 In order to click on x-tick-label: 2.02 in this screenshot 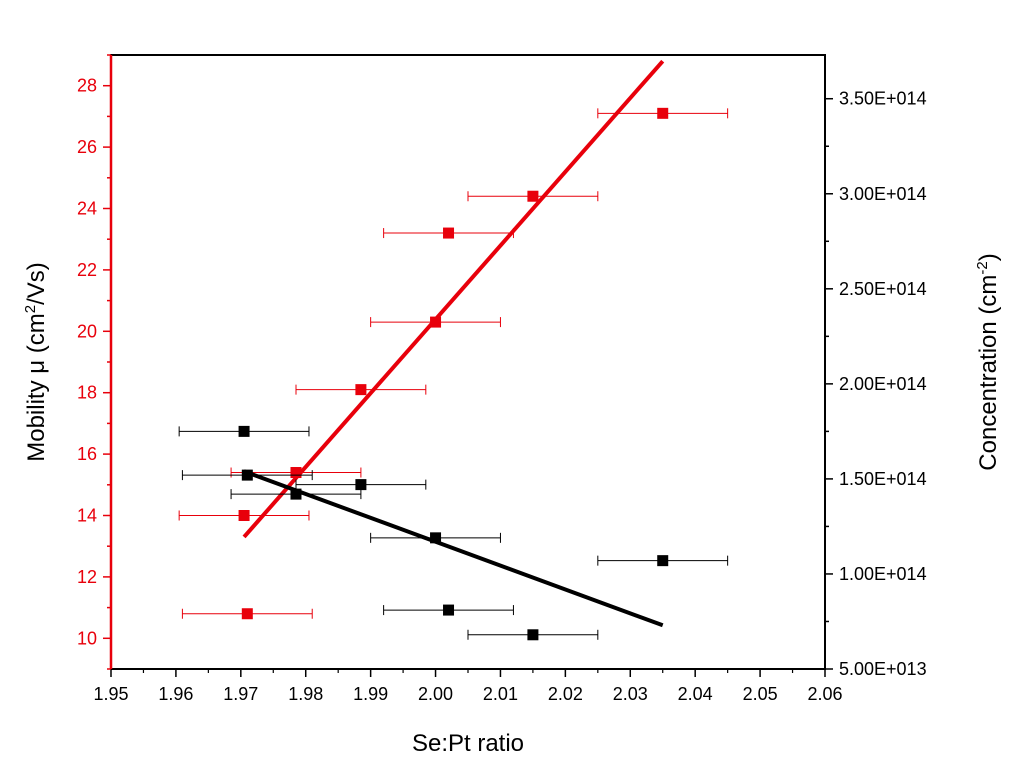, I will do `click(565, 694)`.